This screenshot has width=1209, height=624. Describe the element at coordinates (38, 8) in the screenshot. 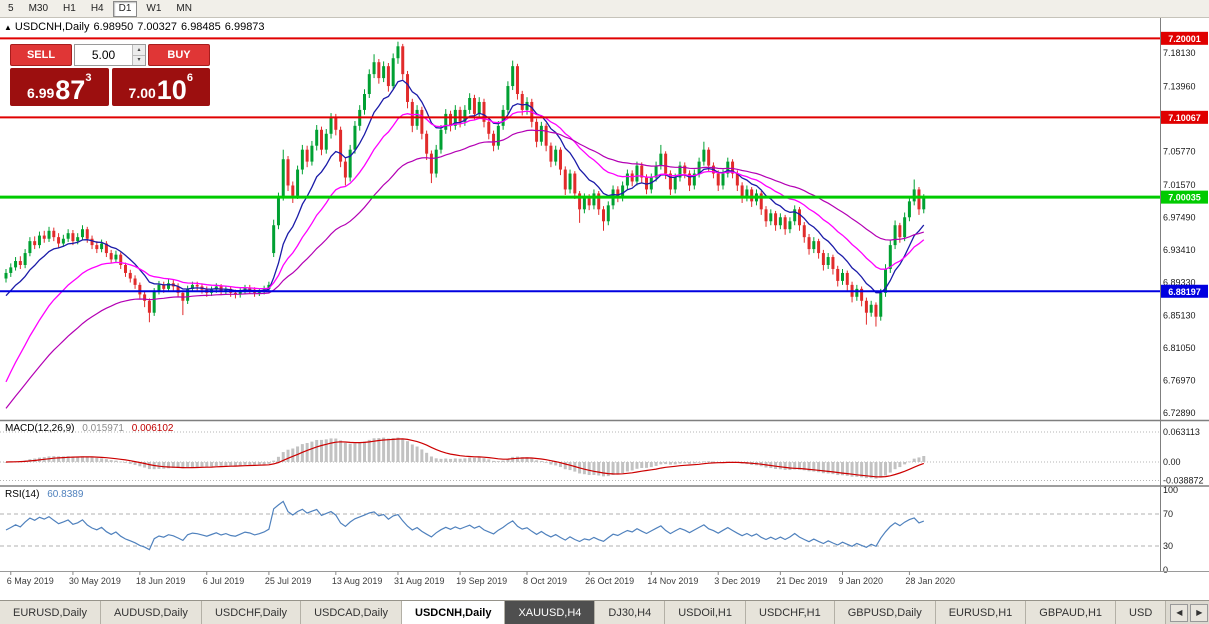

I see `timeframe-button-m30: M30` at that location.